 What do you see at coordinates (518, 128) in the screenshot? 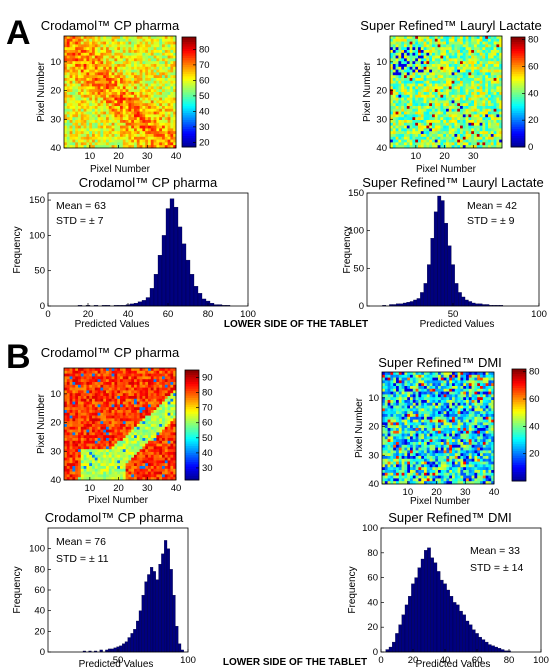
I see `colorbar-segment` at bounding box center [518, 128].